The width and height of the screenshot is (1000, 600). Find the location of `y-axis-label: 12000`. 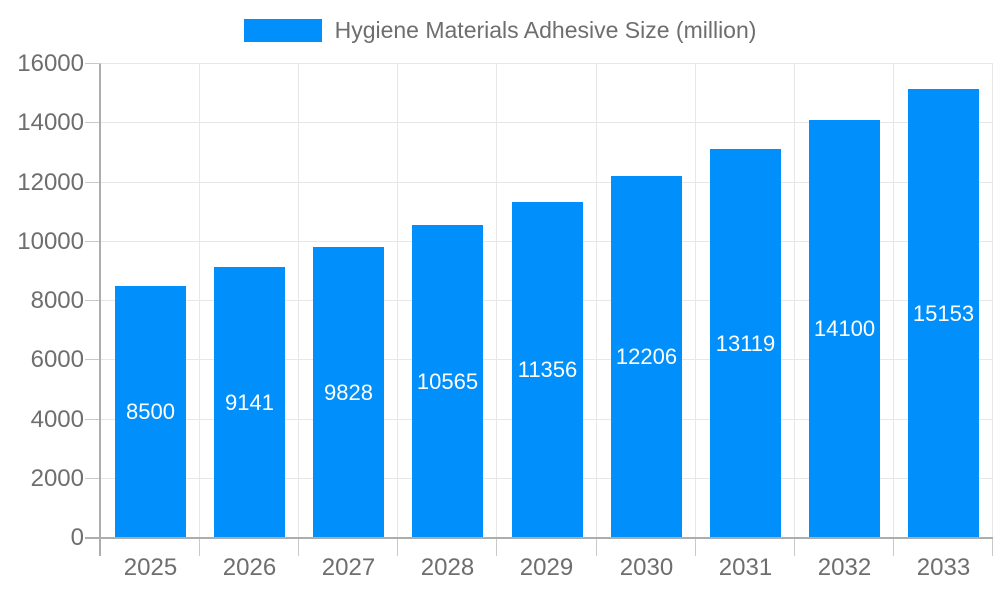

y-axis-label: 12000 is located at coordinates (50, 182).